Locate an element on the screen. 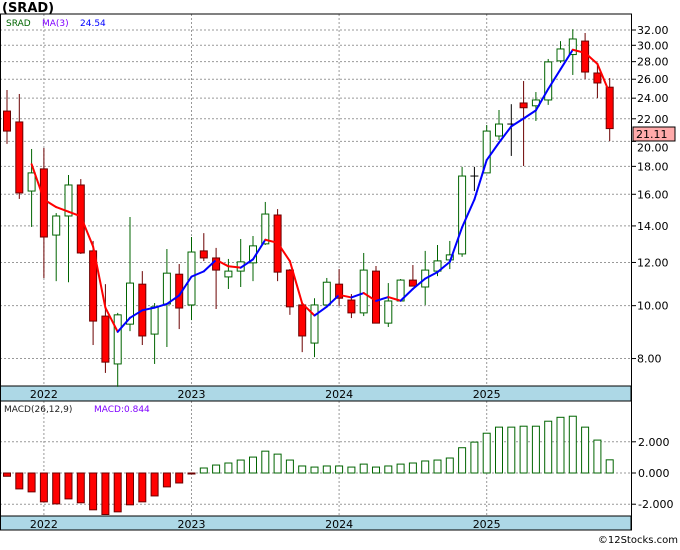 The height and width of the screenshot is (550, 680). price-tick-label: 26.00 is located at coordinates (653, 79).